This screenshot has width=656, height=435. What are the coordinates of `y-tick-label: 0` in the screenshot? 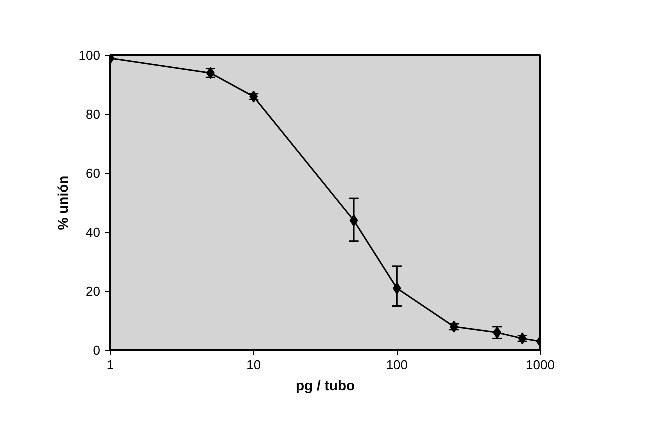 It's located at (97, 350).